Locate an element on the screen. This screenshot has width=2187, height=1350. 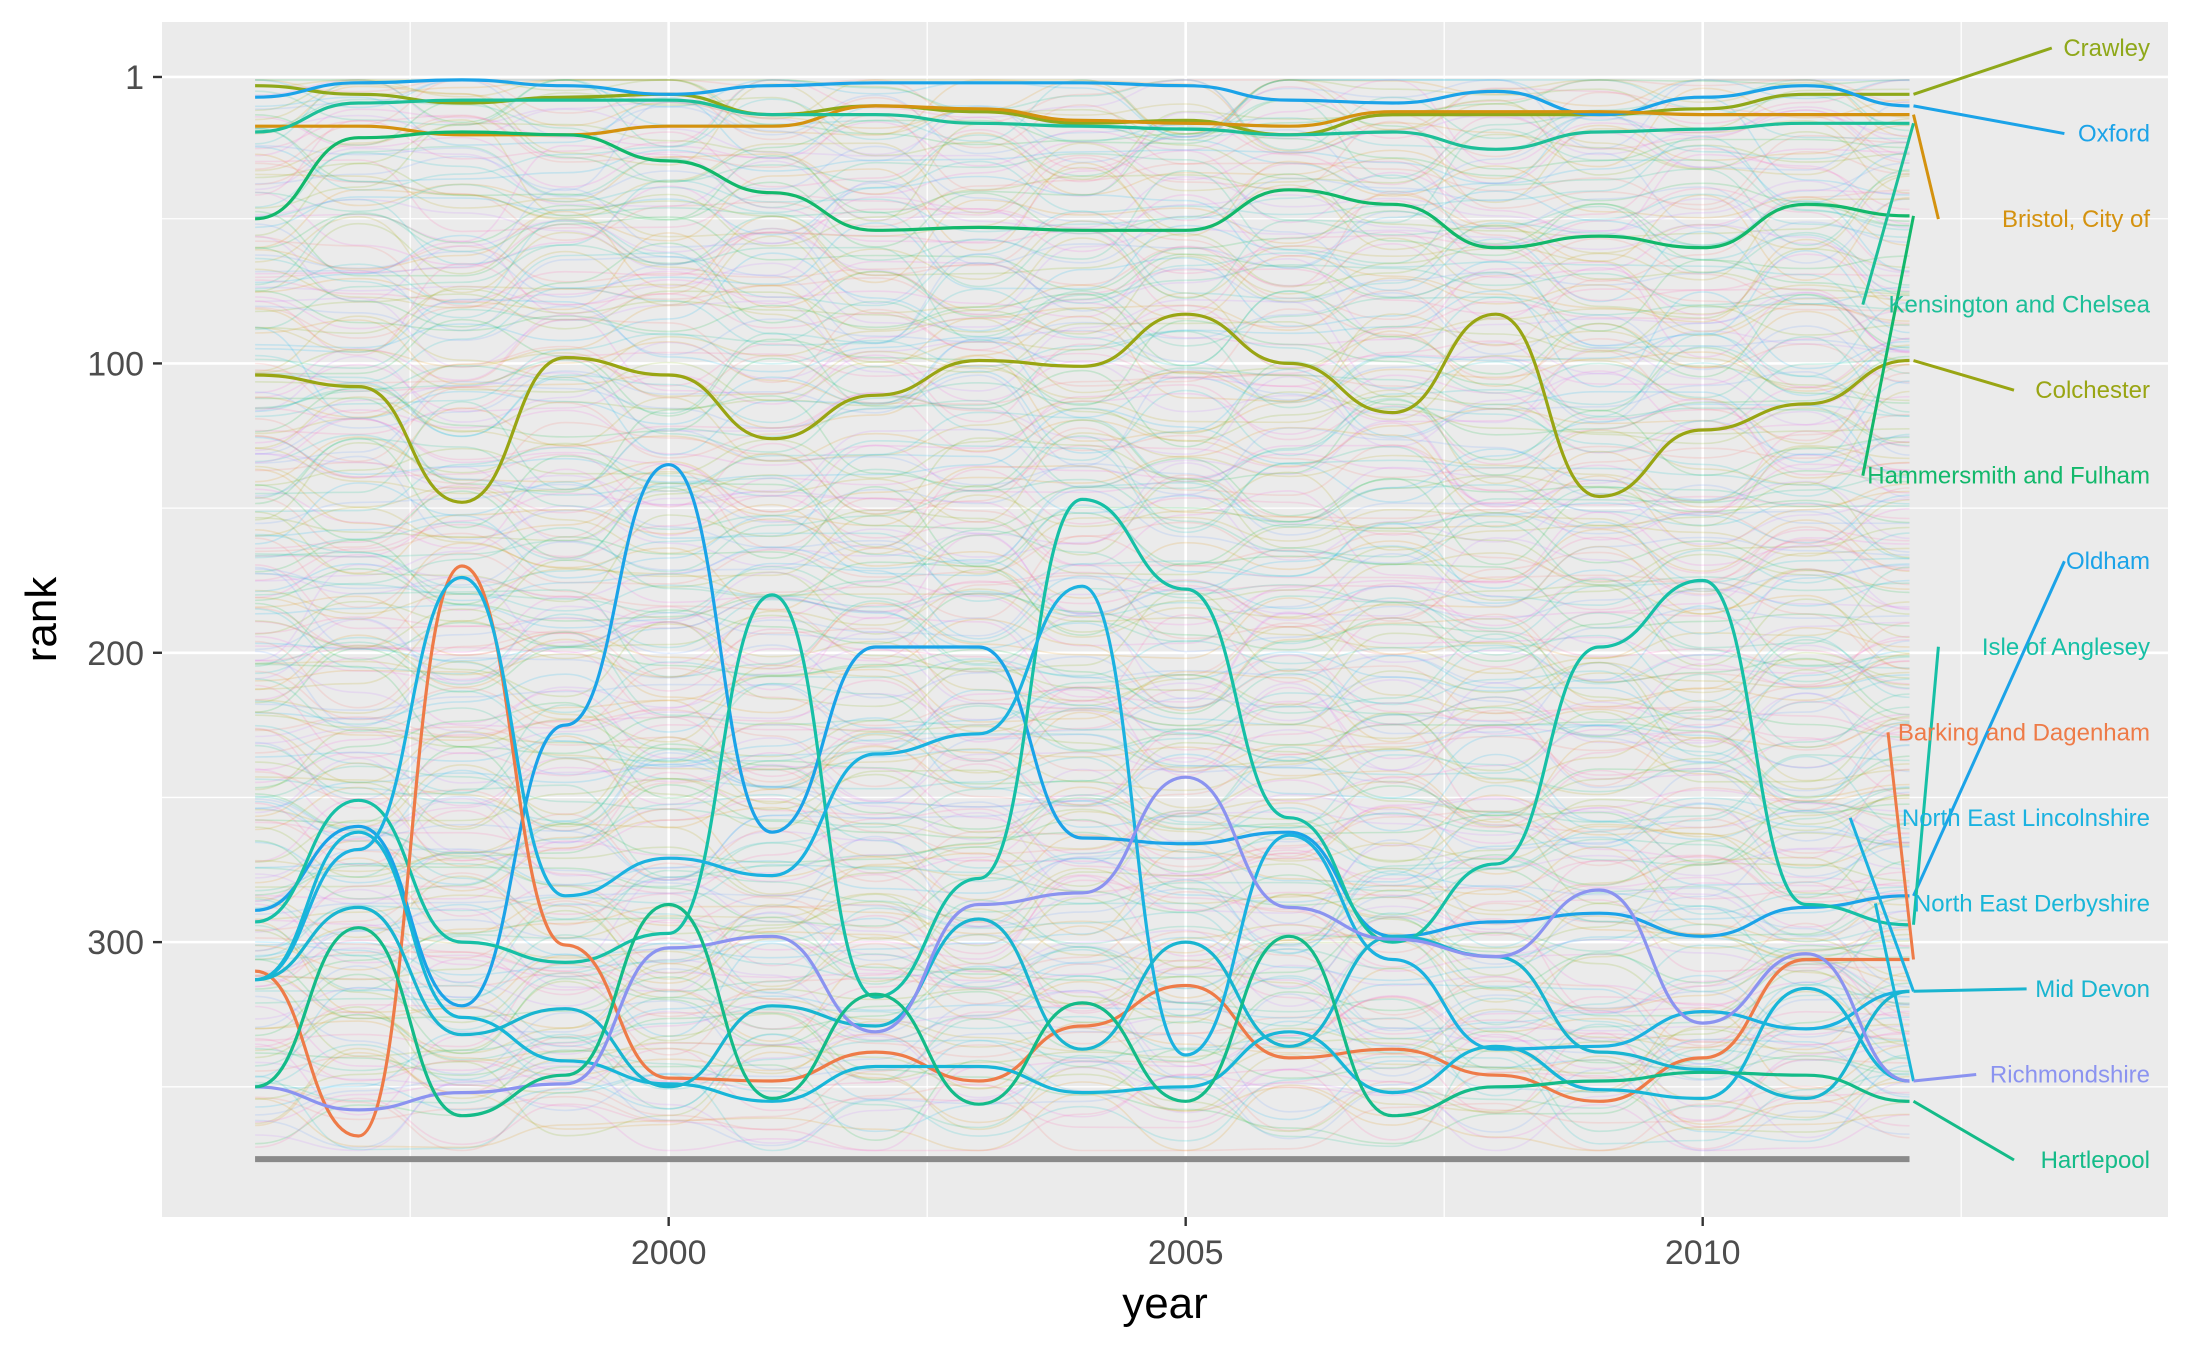
y-tick-label: 1 is located at coordinates (134, 78).